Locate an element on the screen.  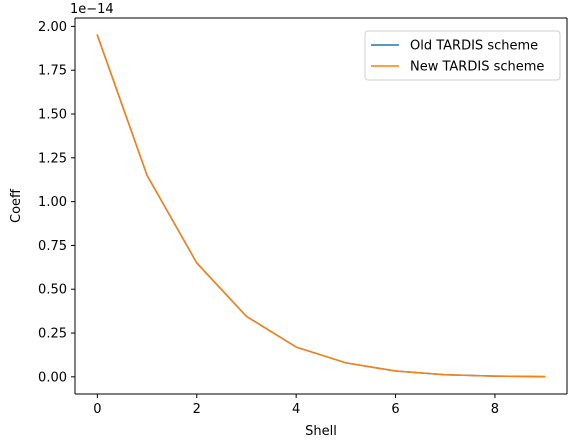
y-tick-label: 1.50 is located at coordinates (52, 115).